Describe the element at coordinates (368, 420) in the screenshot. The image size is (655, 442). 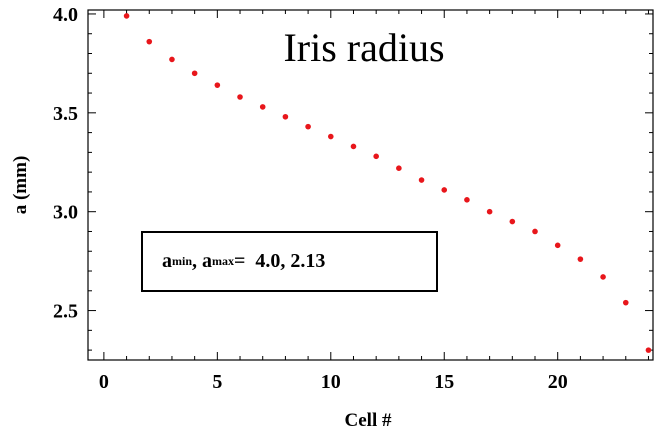
I see `x-axis-title: Cell #` at that location.